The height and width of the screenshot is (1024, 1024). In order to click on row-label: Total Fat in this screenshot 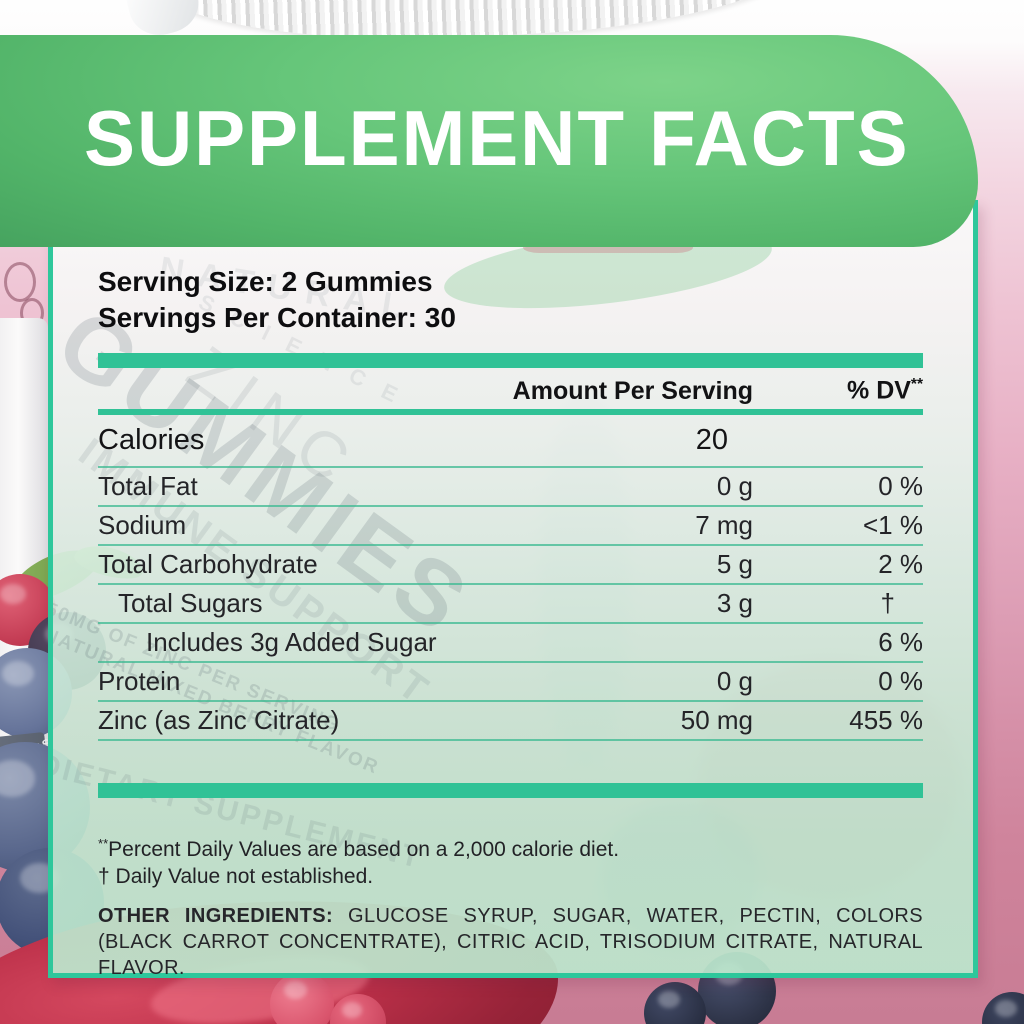, I will do `click(148, 486)`.